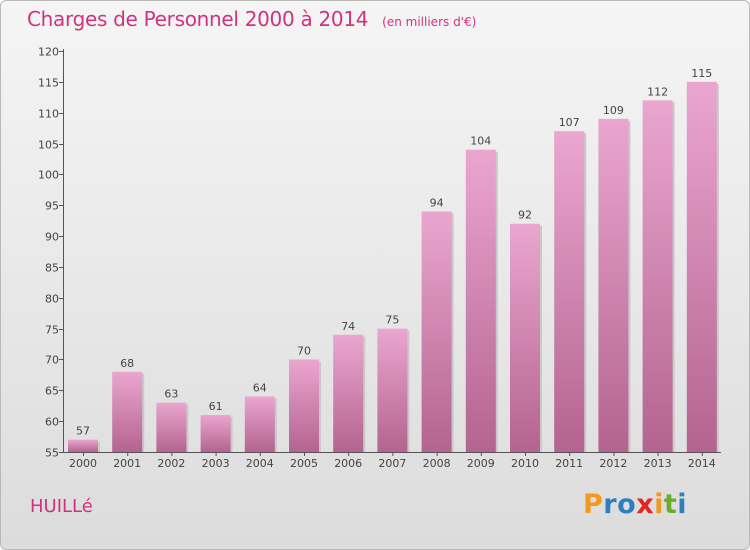  What do you see at coordinates (48, 114) in the screenshot?
I see `y-tick-110: 110` at bounding box center [48, 114].